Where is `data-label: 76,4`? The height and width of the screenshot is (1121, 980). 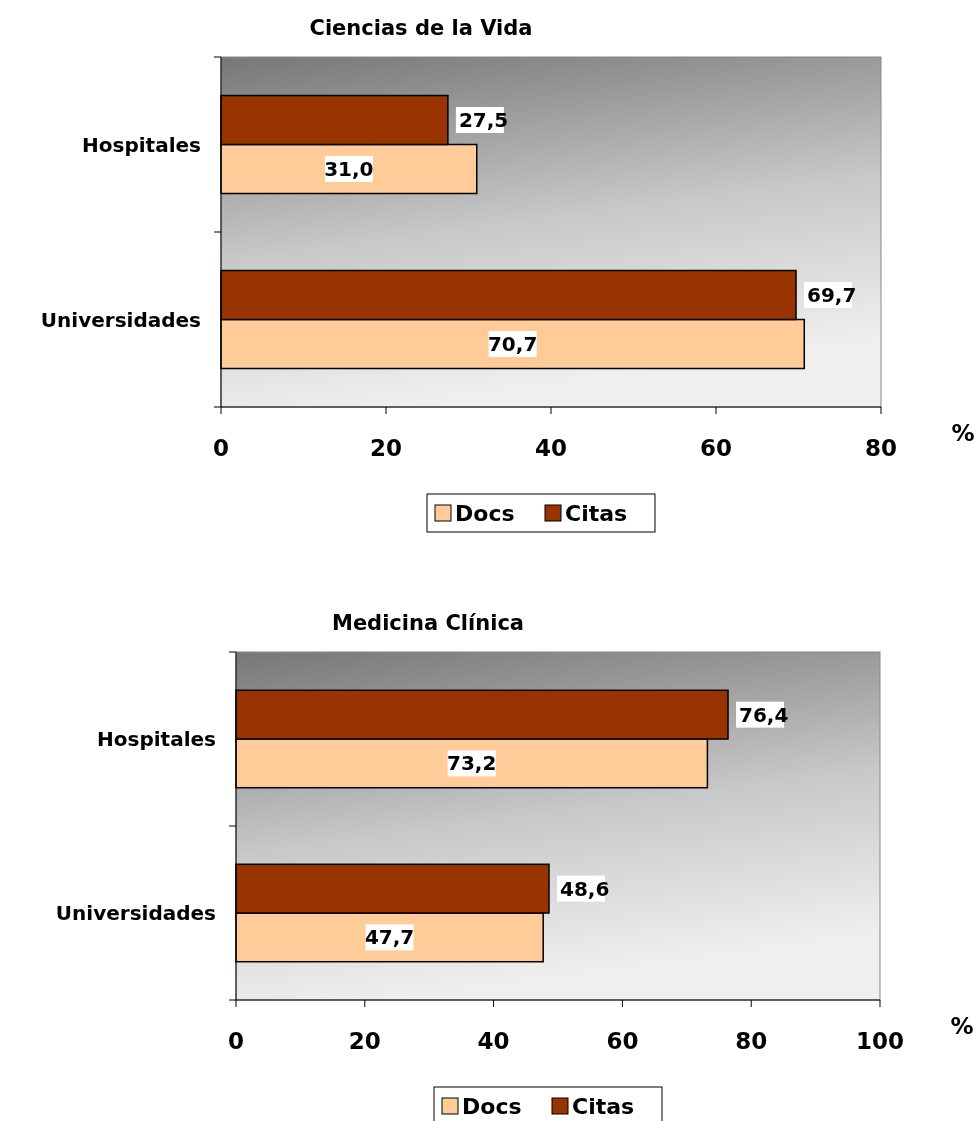 data-label: 76,4 is located at coordinates (764, 714).